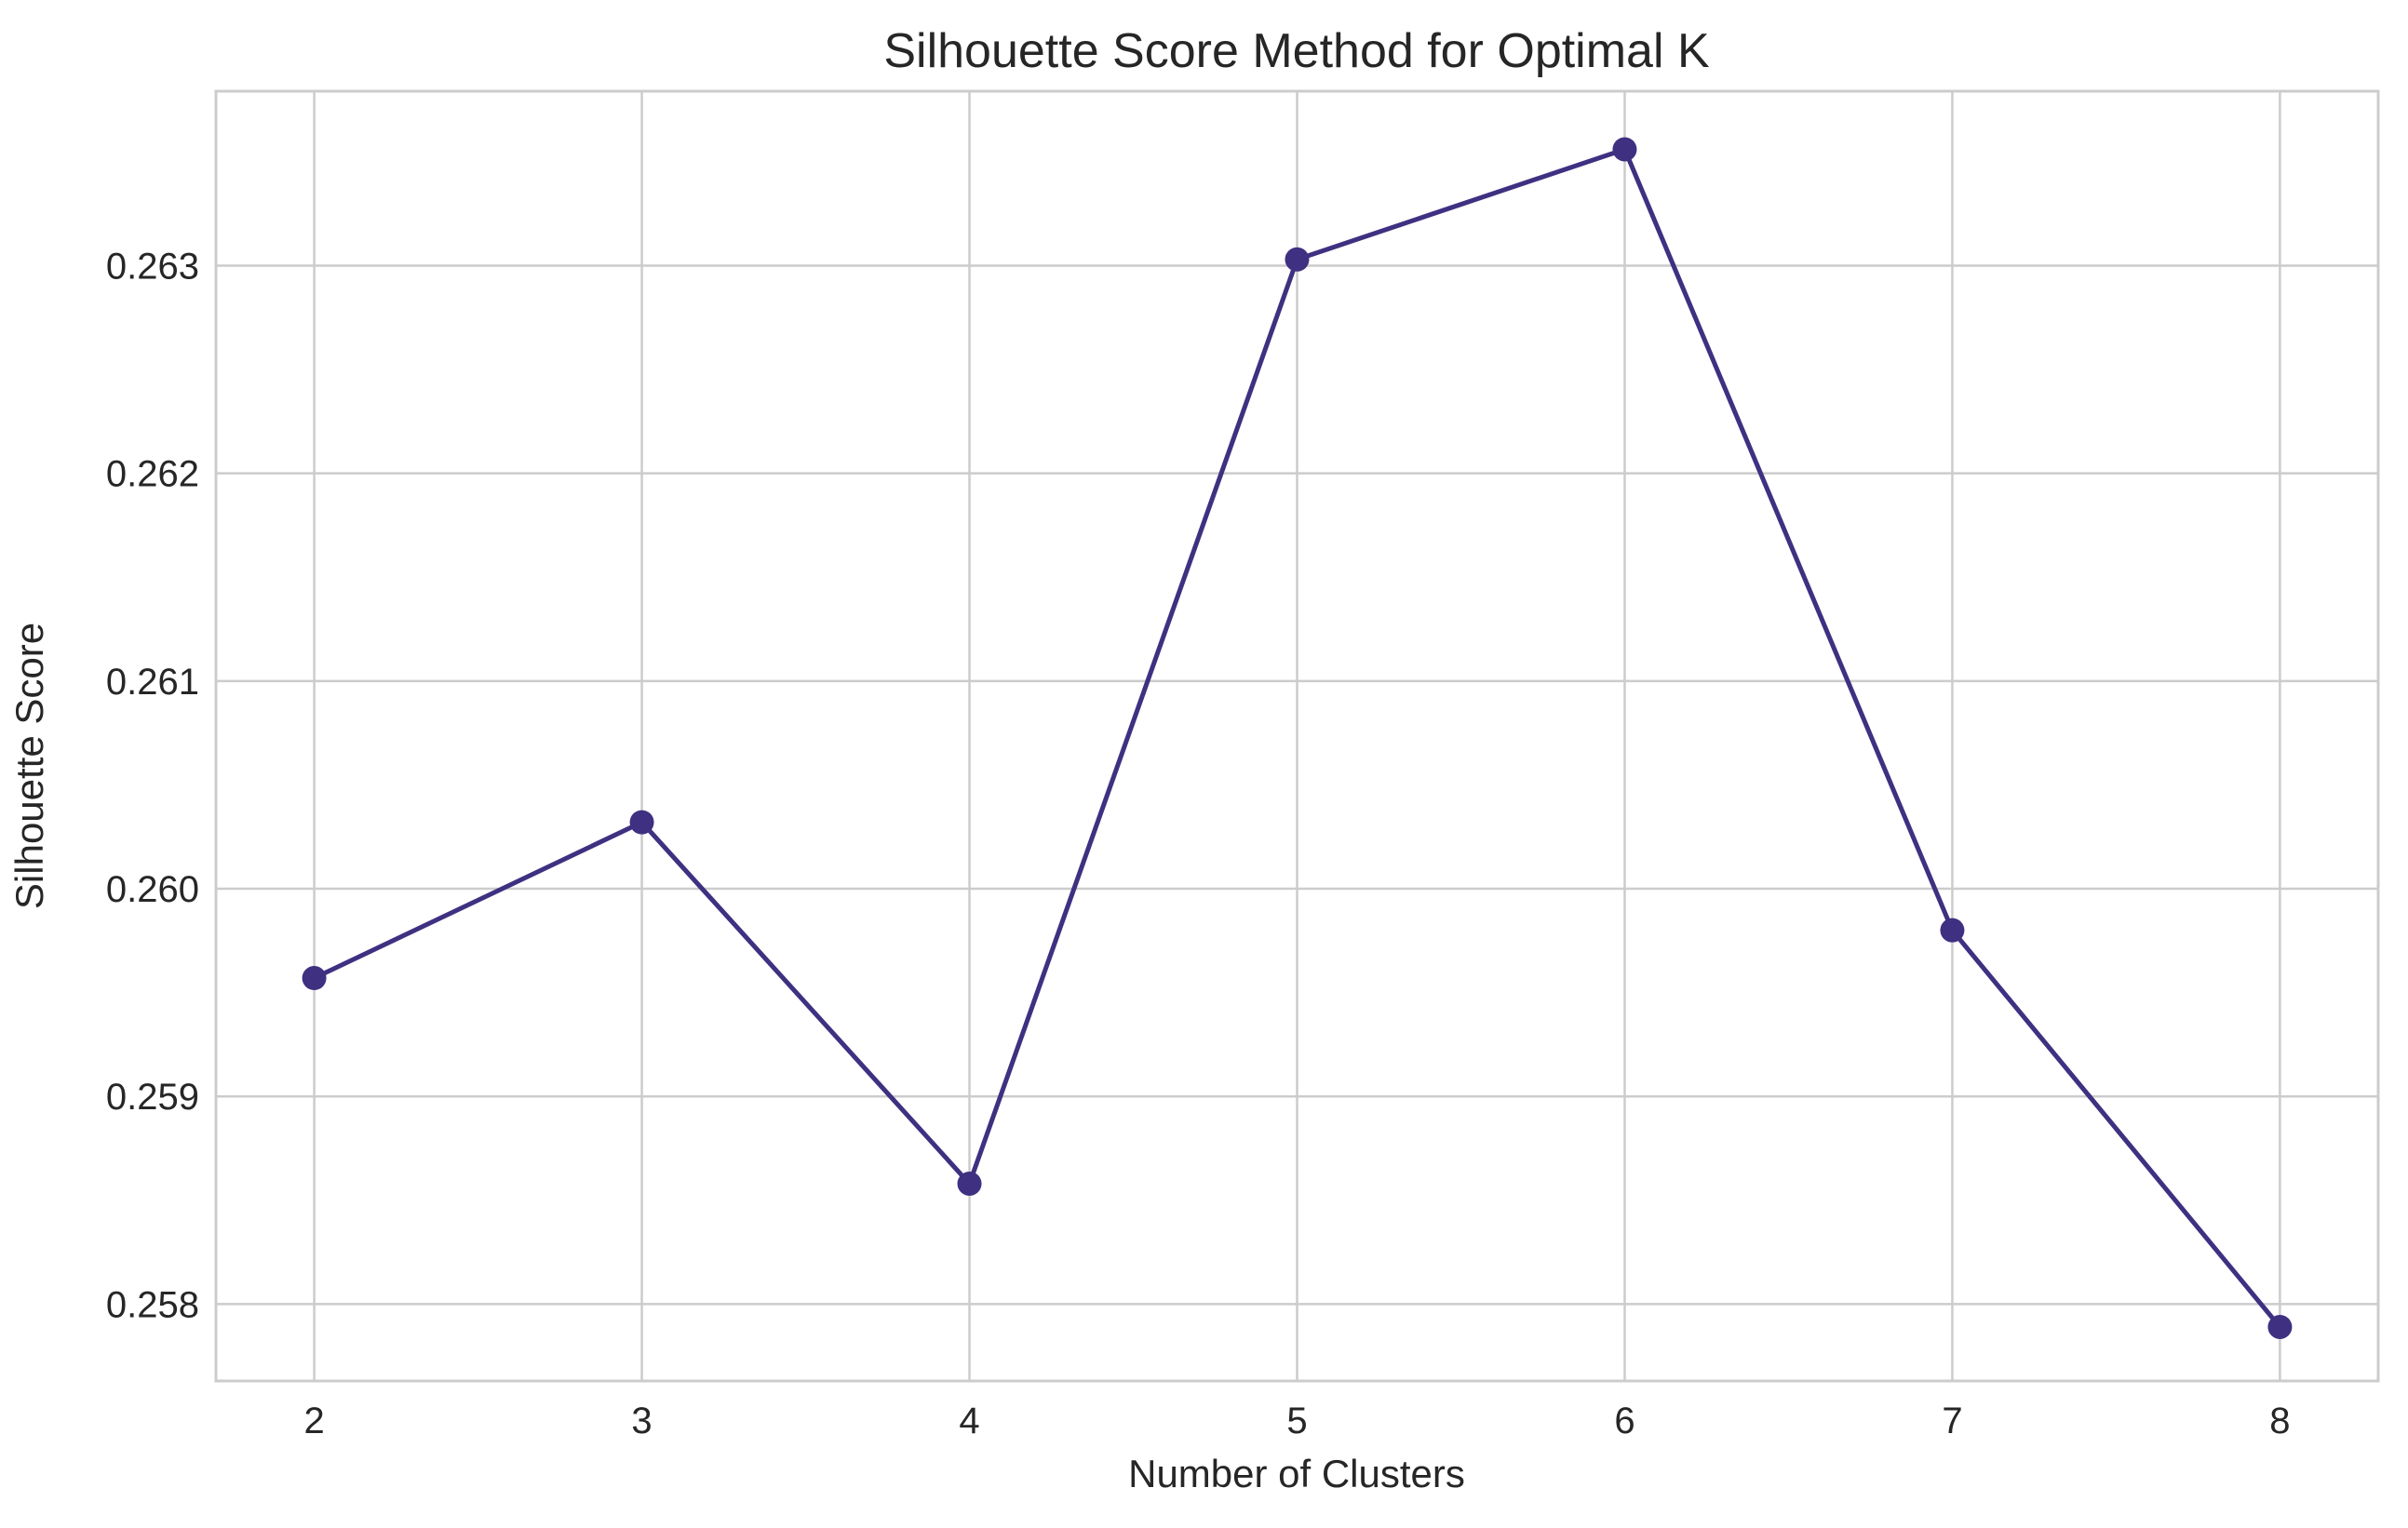 The image size is (2408, 1528). What do you see at coordinates (152, 267) in the screenshot?
I see `y-tick-label: 0.263` at bounding box center [152, 267].